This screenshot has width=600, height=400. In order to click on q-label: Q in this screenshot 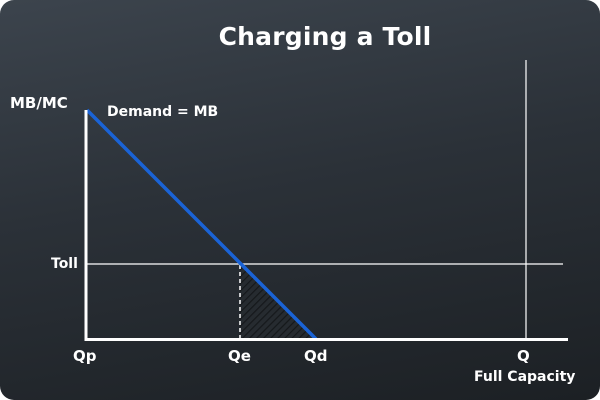, I will do `click(523, 356)`.